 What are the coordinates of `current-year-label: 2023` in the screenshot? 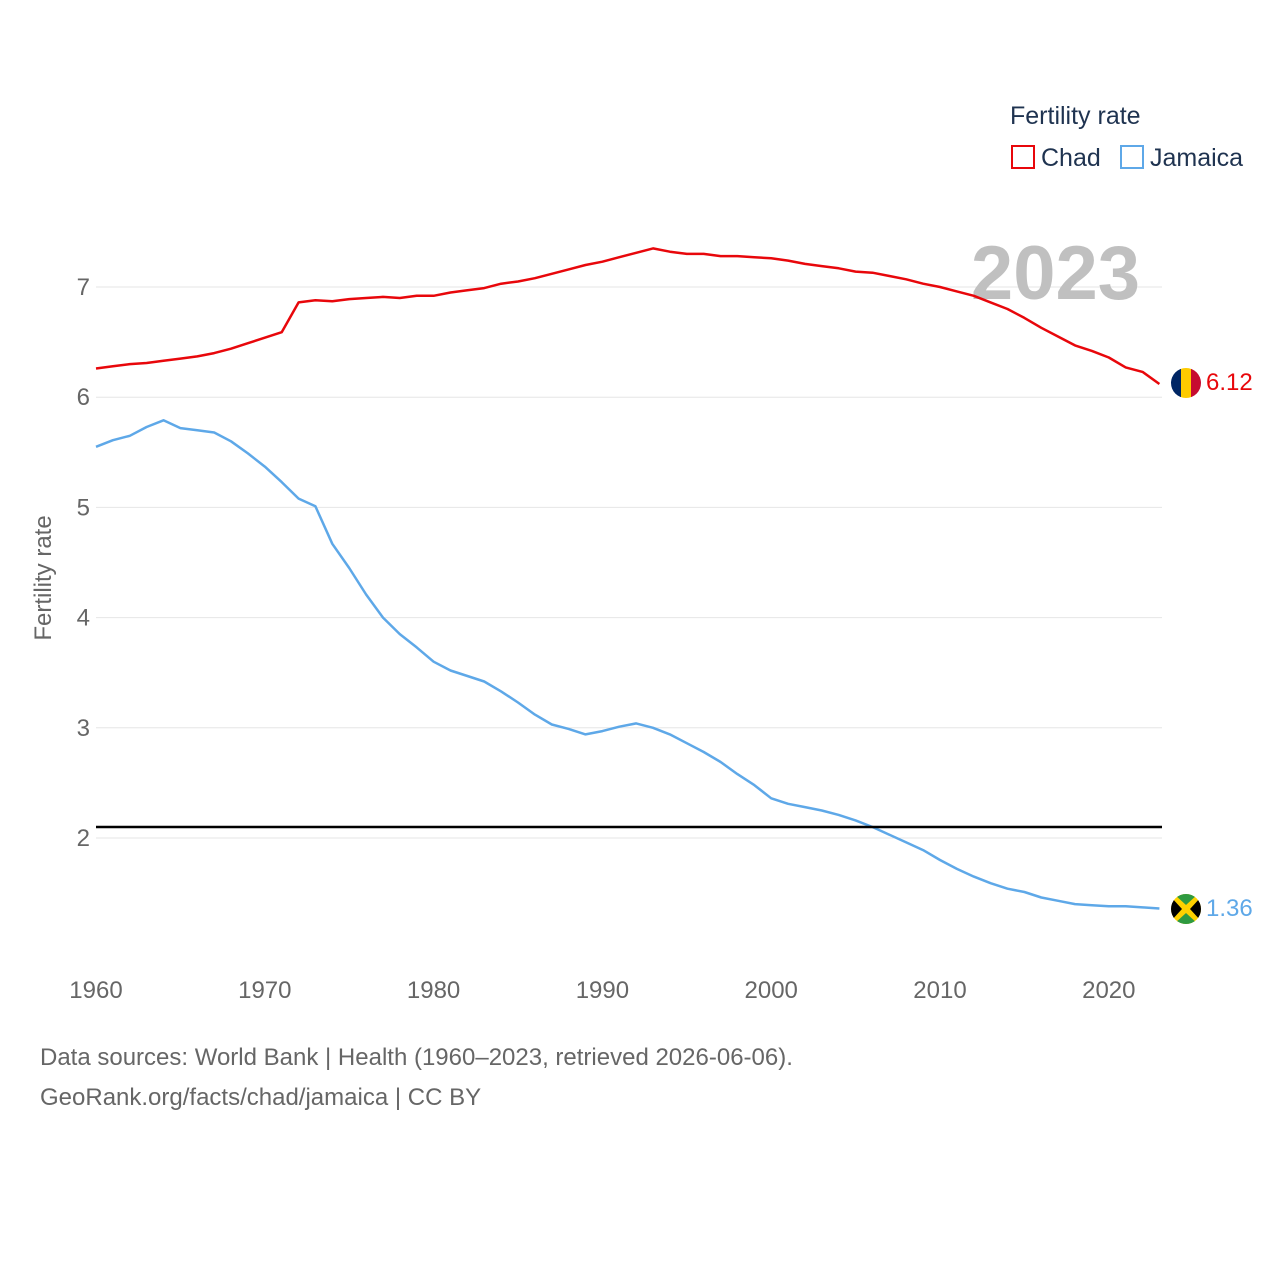 It's located at (1055, 273).